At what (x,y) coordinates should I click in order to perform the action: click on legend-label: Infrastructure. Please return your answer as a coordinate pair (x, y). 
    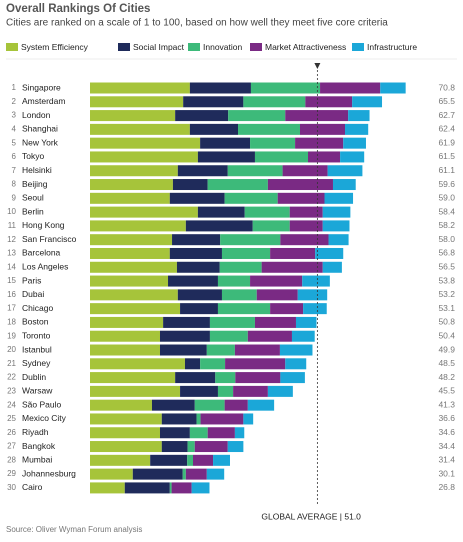
    Looking at the image, I should click on (392, 47).